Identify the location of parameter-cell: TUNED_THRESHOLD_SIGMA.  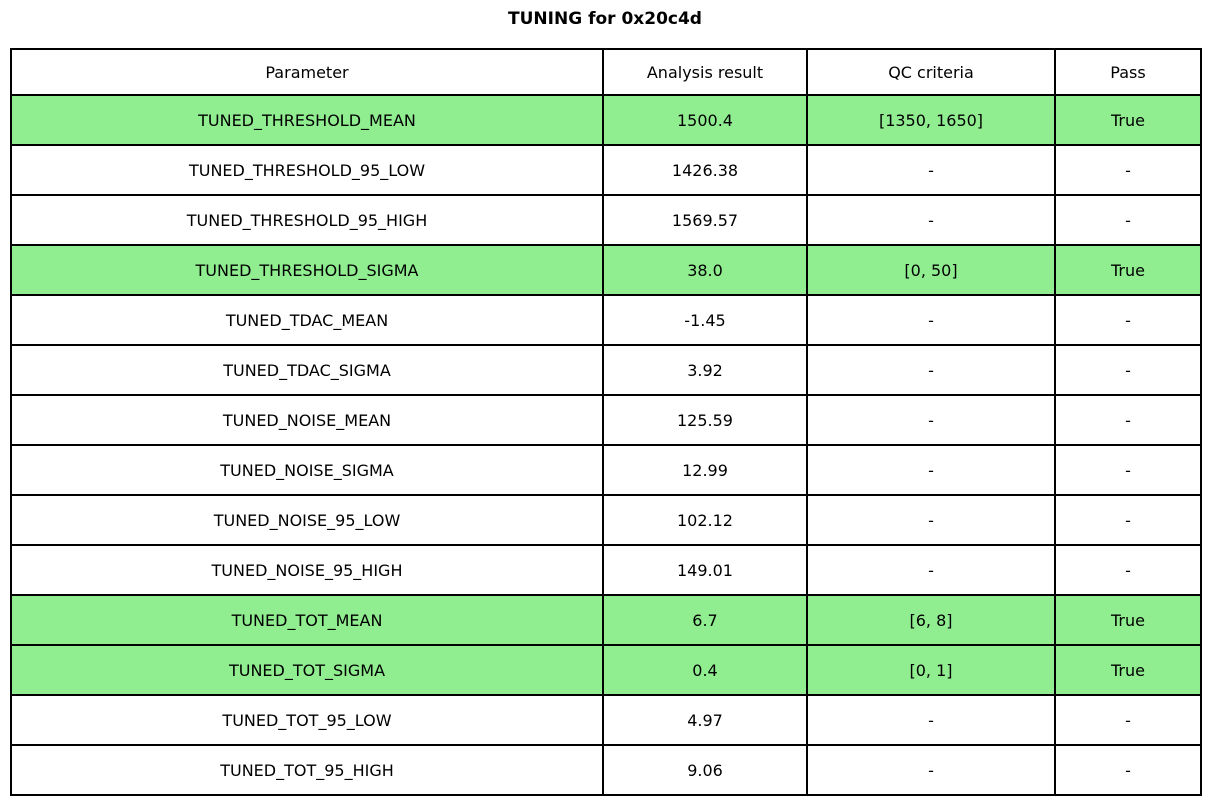
(307, 270).